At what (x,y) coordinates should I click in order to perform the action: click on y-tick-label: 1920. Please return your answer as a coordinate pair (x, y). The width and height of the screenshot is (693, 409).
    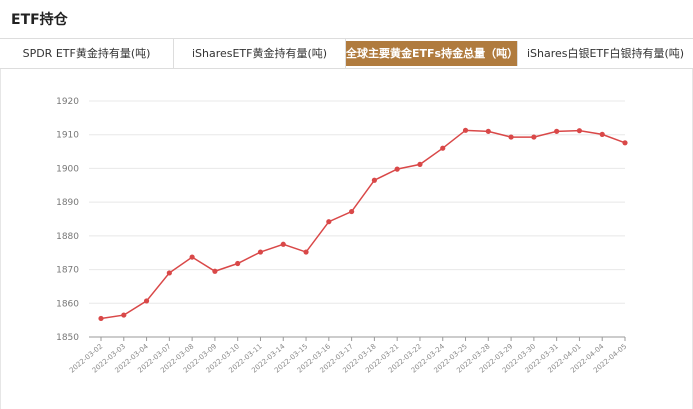
    Looking at the image, I should click on (67, 102).